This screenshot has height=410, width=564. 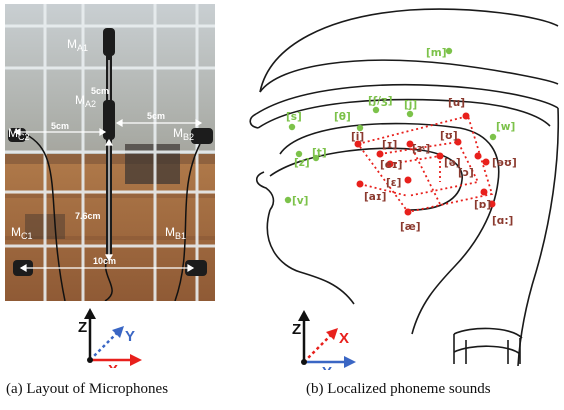 What do you see at coordinates (344, 338) in the screenshot?
I see `axis-x-b: X` at bounding box center [344, 338].